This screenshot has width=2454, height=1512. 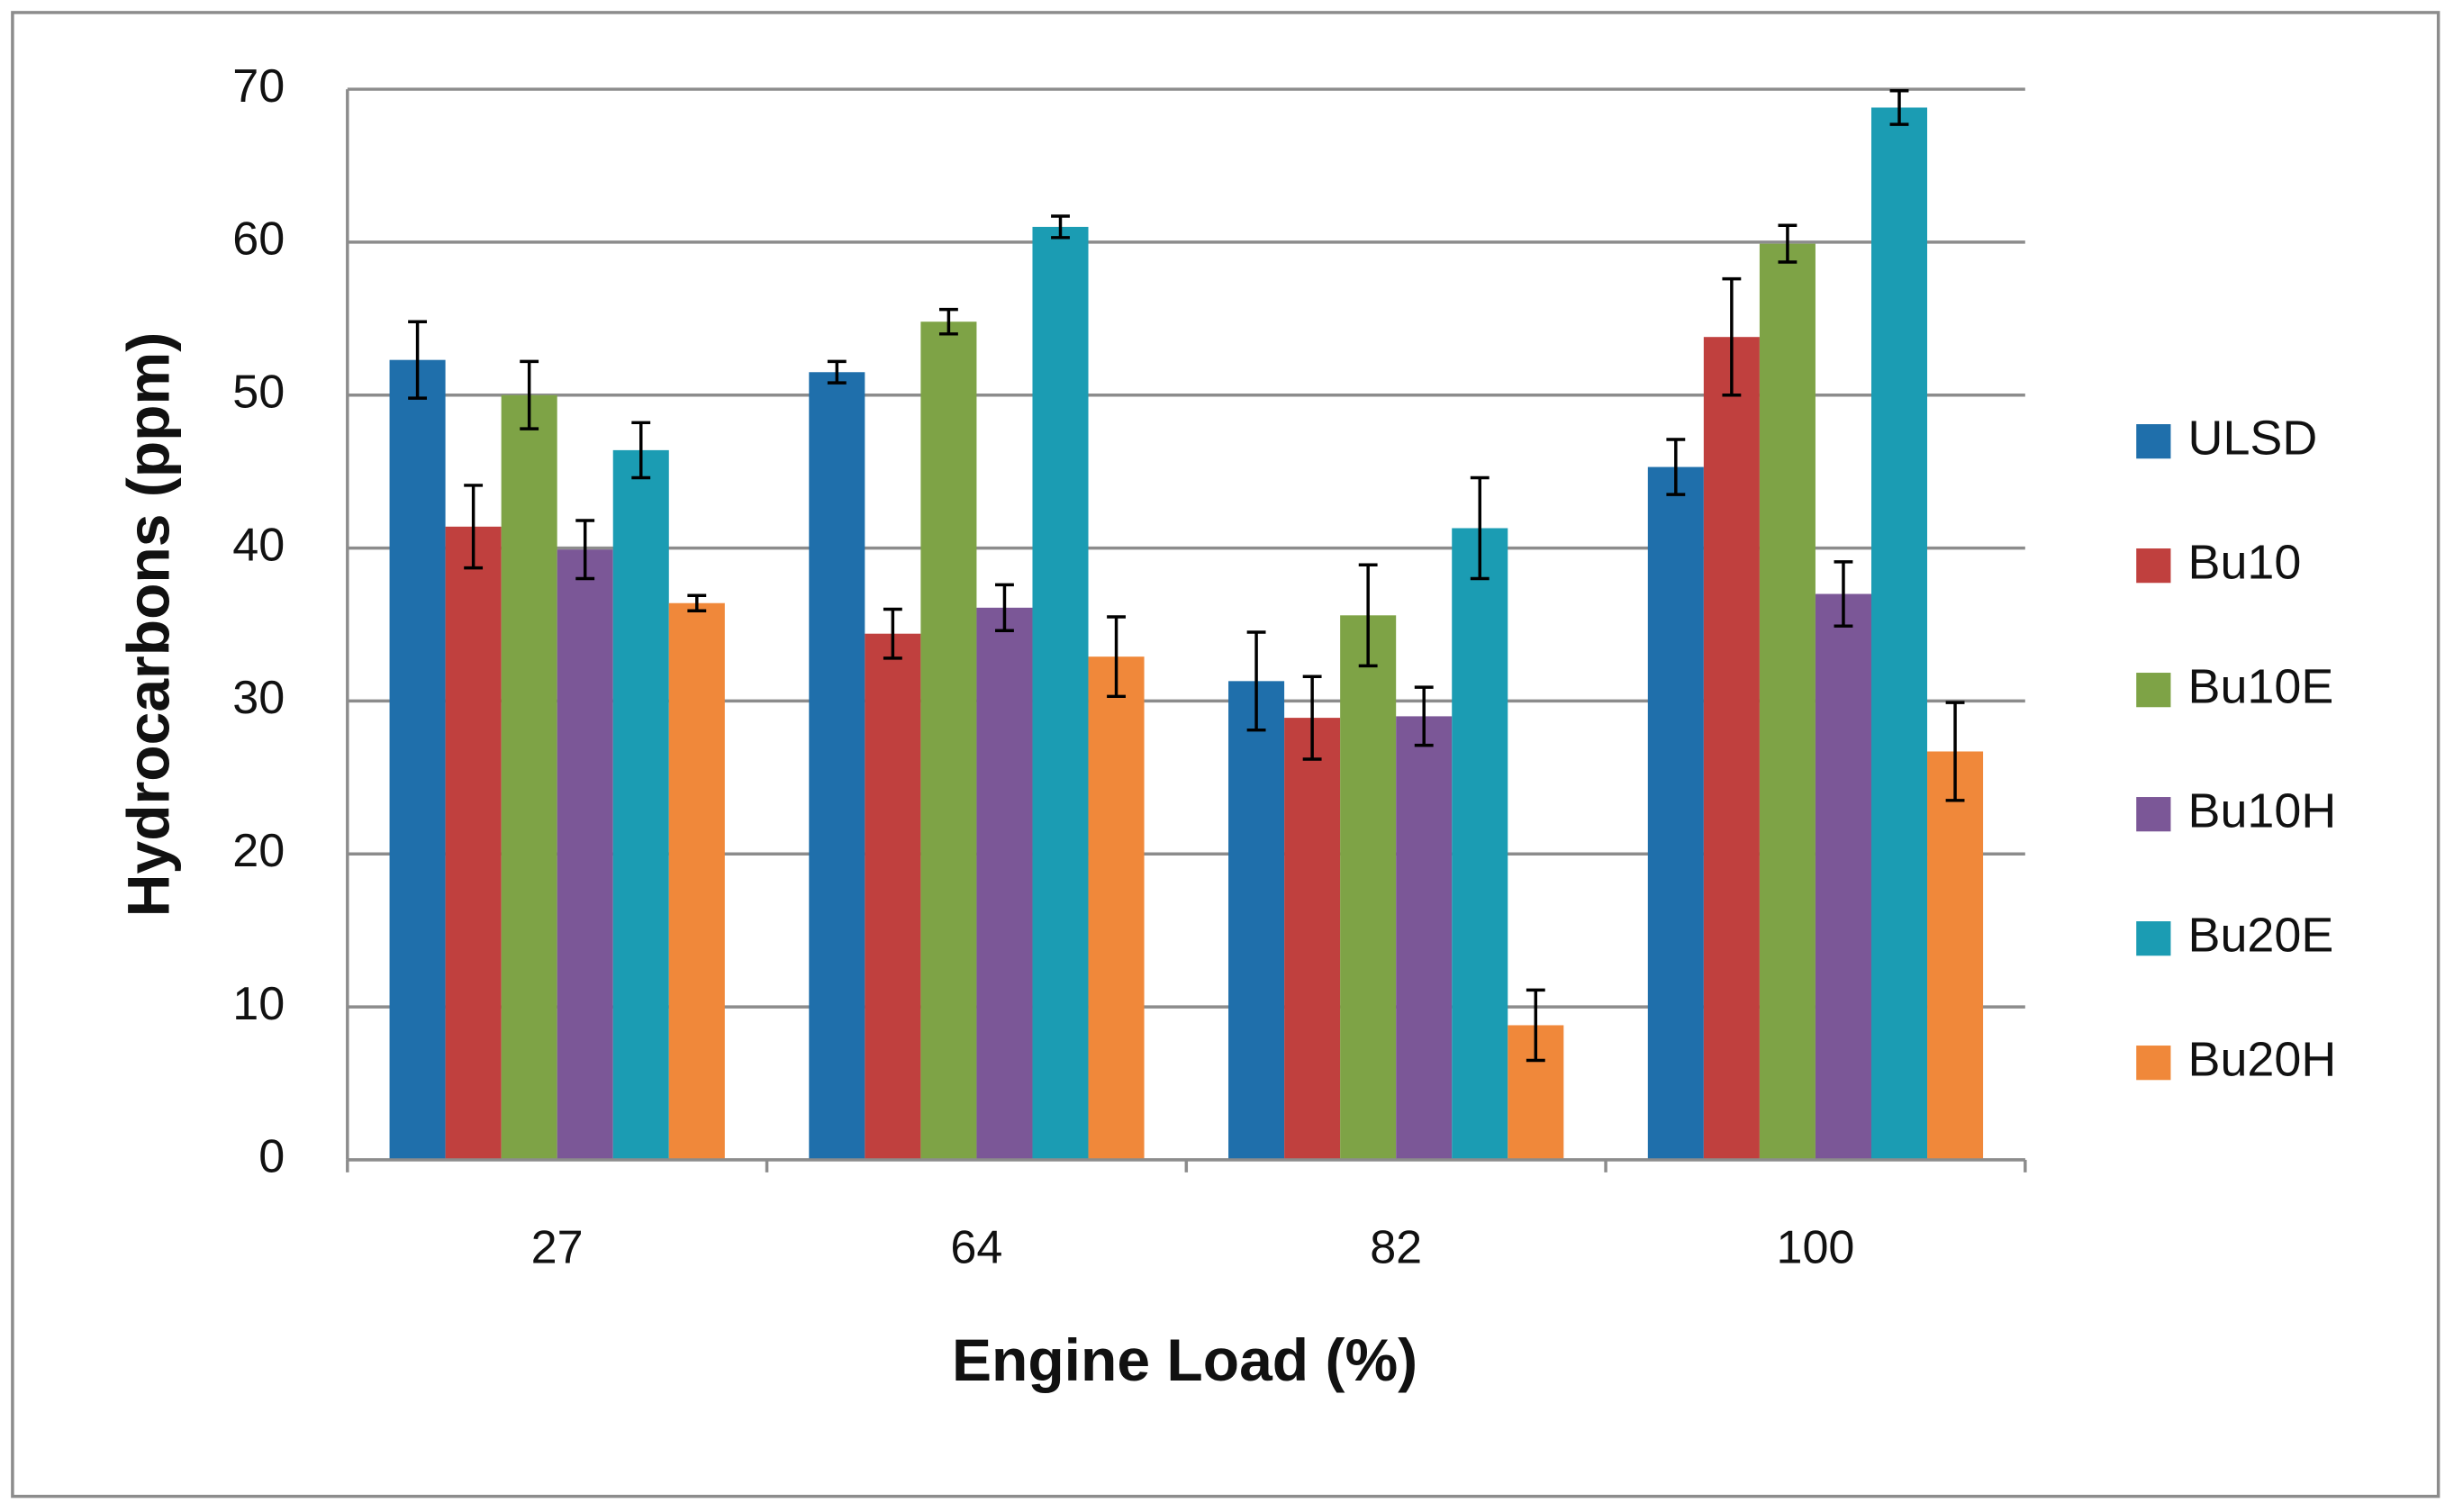 I want to click on y-tick-label: 50, so click(x=259, y=393).